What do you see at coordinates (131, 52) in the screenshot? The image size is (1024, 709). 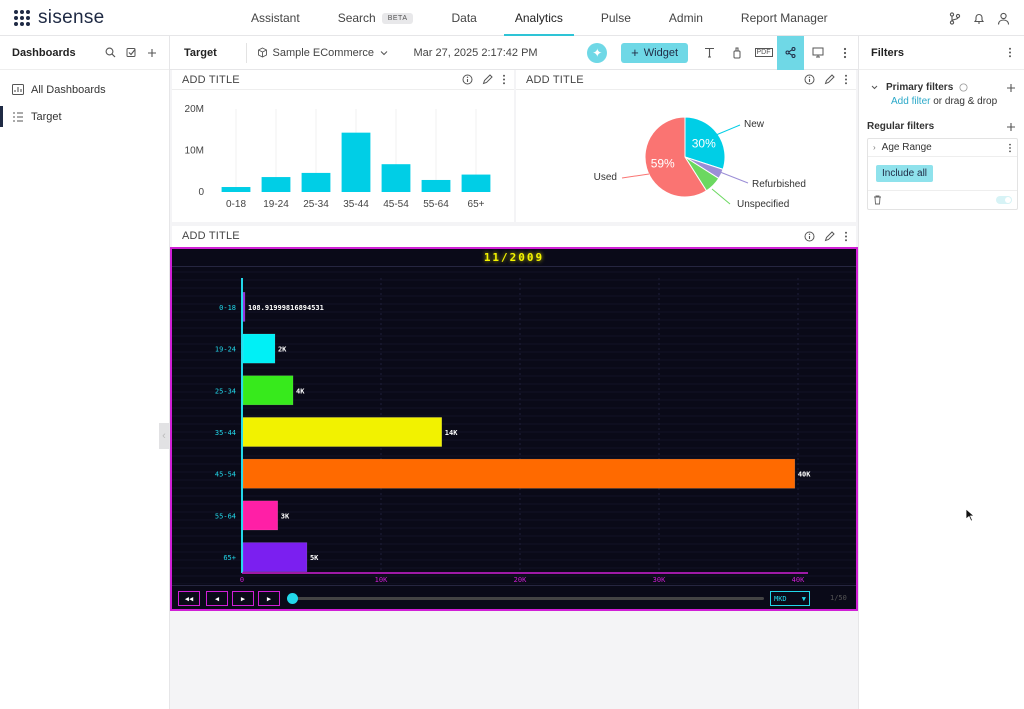 I see `select-checkbox-icon` at bounding box center [131, 52].